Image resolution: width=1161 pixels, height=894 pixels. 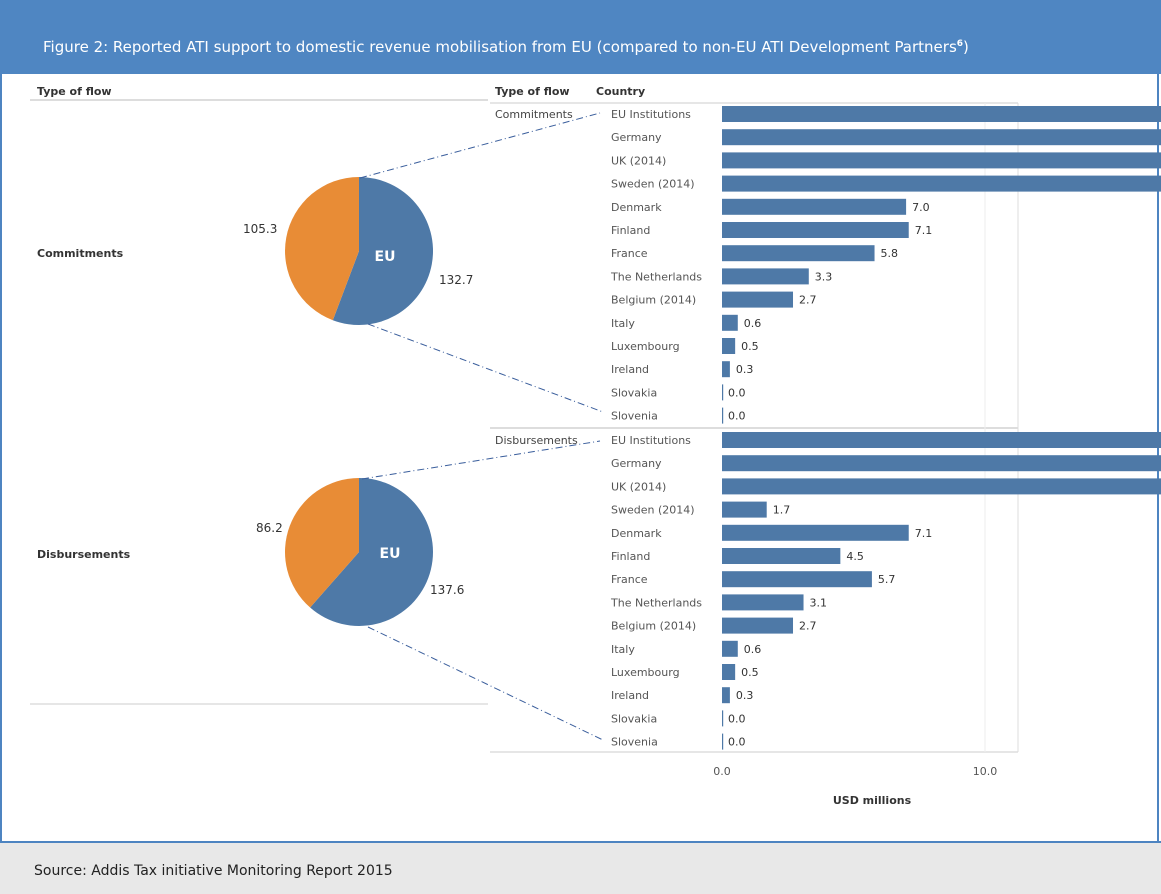 What do you see at coordinates (887, 579) in the screenshot?
I see `bar-value-label: 5.7` at bounding box center [887, 579].